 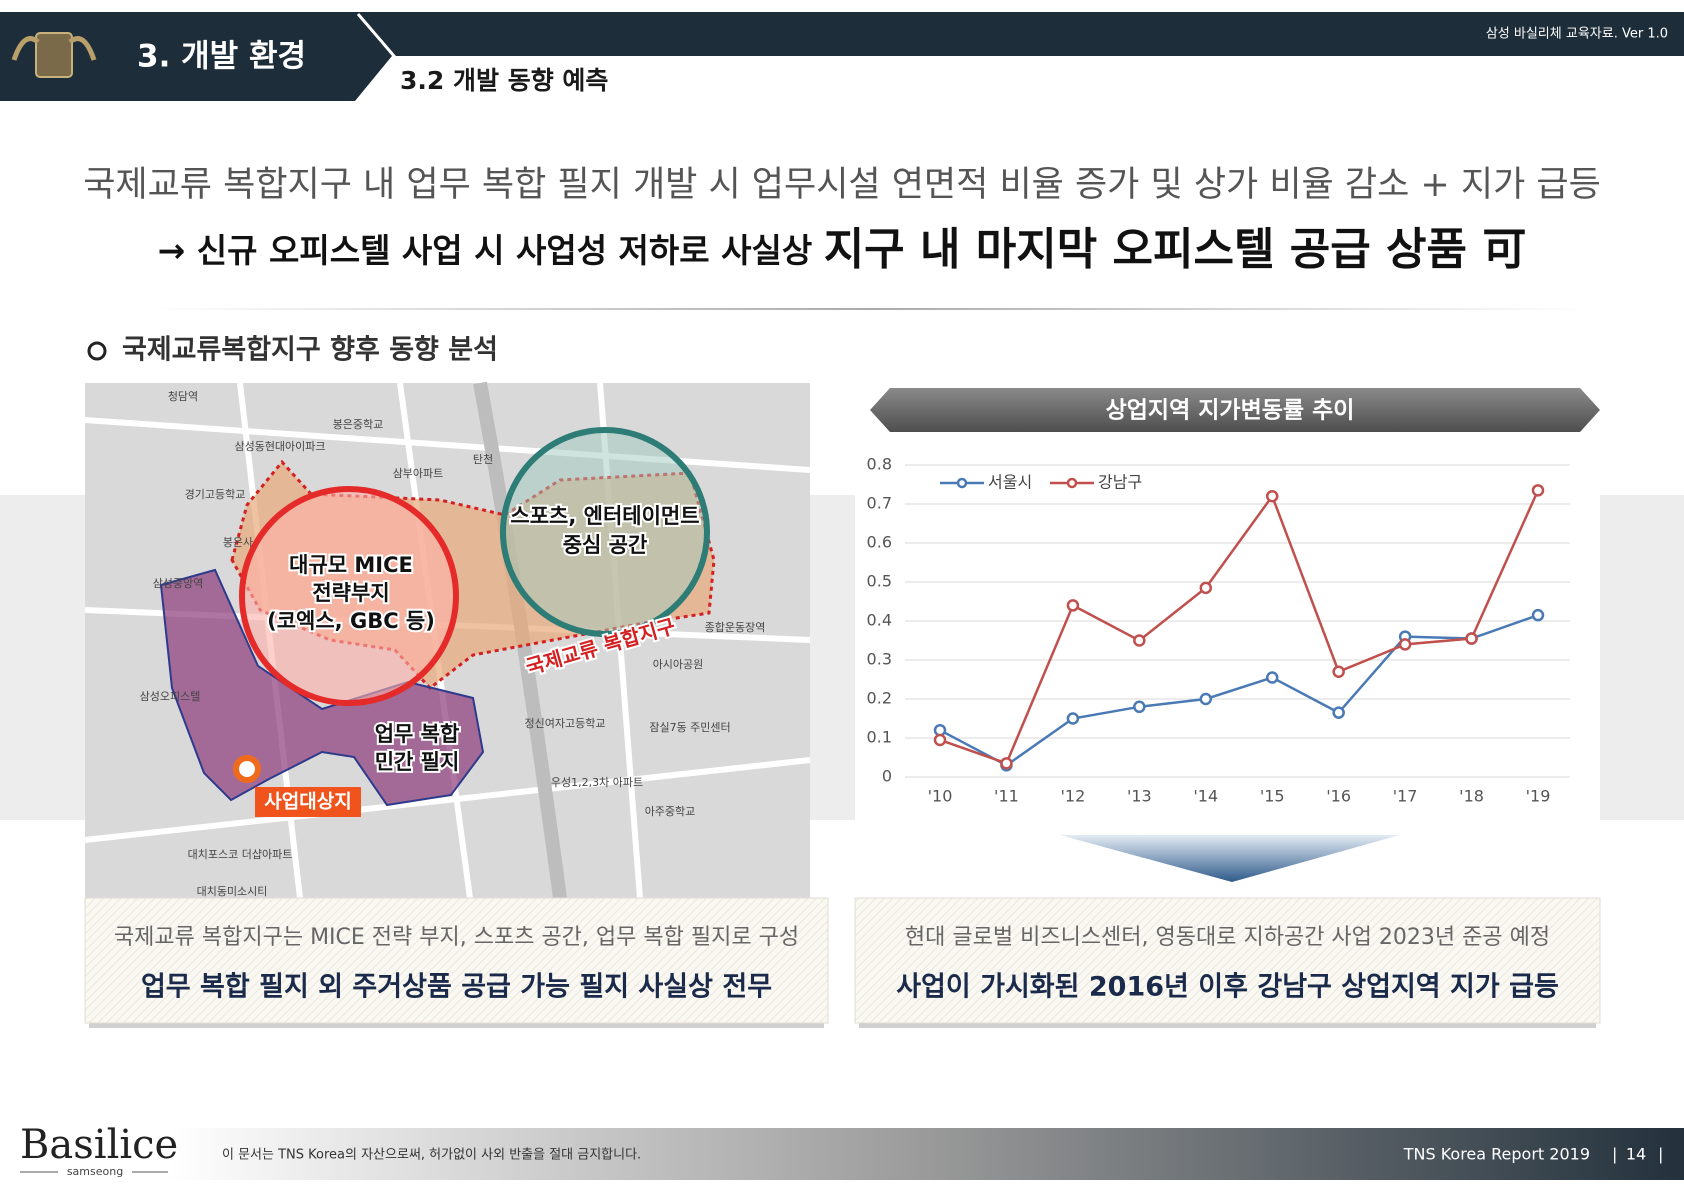 What do you see at coordinates (418, 473) in the screenshot?
I see `place-label: 삼부아파트` at bounding box center [418, 473].